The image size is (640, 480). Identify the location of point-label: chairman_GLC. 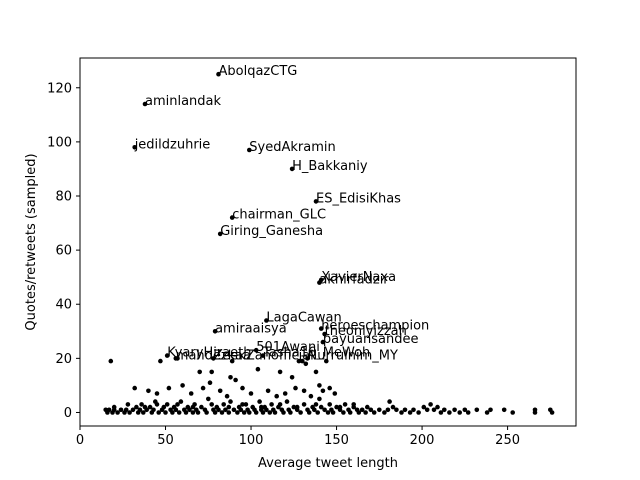
(279, 215).